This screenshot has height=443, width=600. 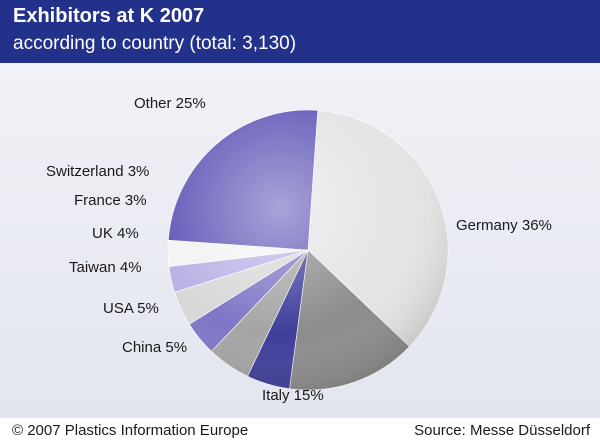 I want to click on slice-label-italy: Italy 15%, so click(x=293, y=395).